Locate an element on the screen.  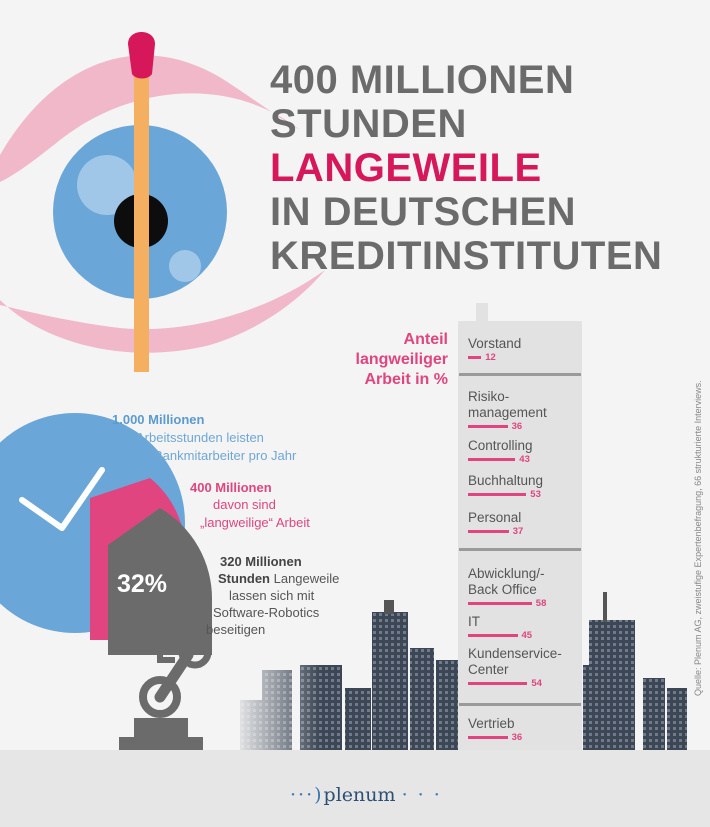
category-label: Buchhaltung is located at coordinates (506, 480).